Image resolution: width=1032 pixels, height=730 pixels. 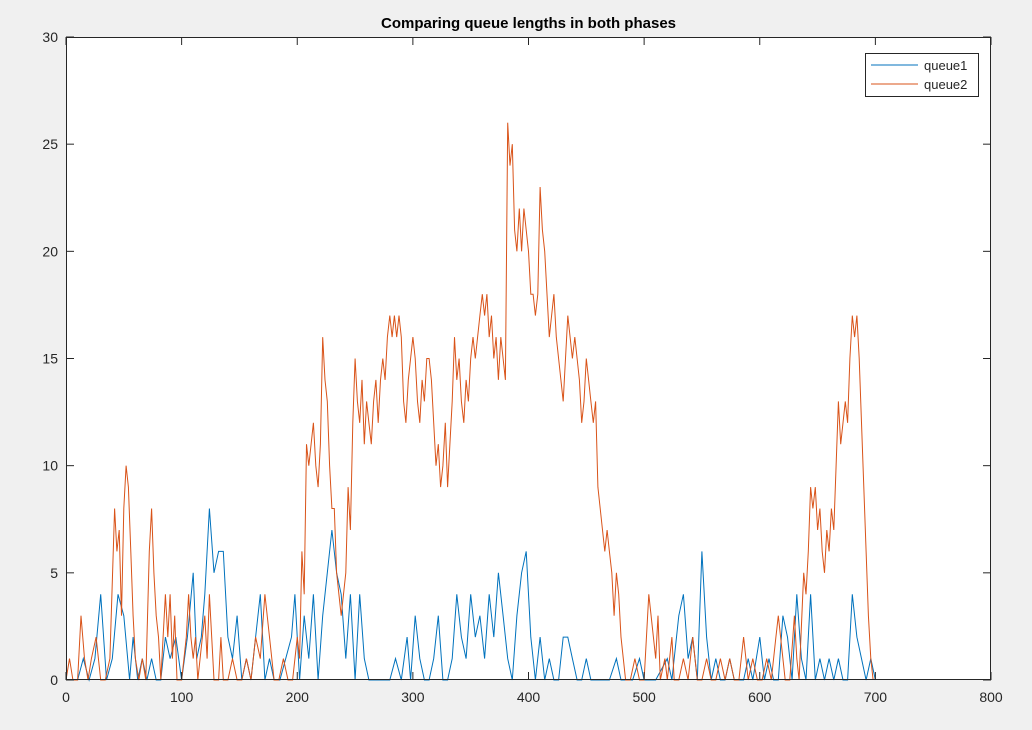 I want to click on x-tick-label: 500, so click(x=644, y=697).